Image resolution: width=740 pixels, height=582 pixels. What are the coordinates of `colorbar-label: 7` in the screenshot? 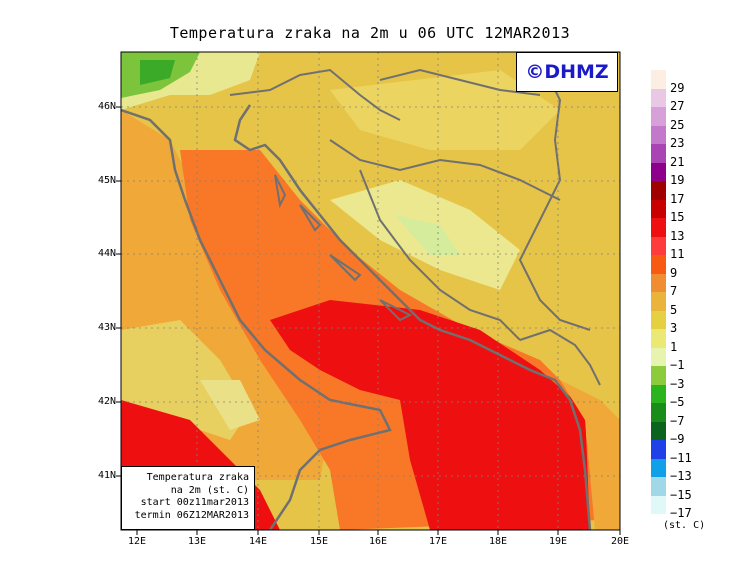 It's located at (674, 291).